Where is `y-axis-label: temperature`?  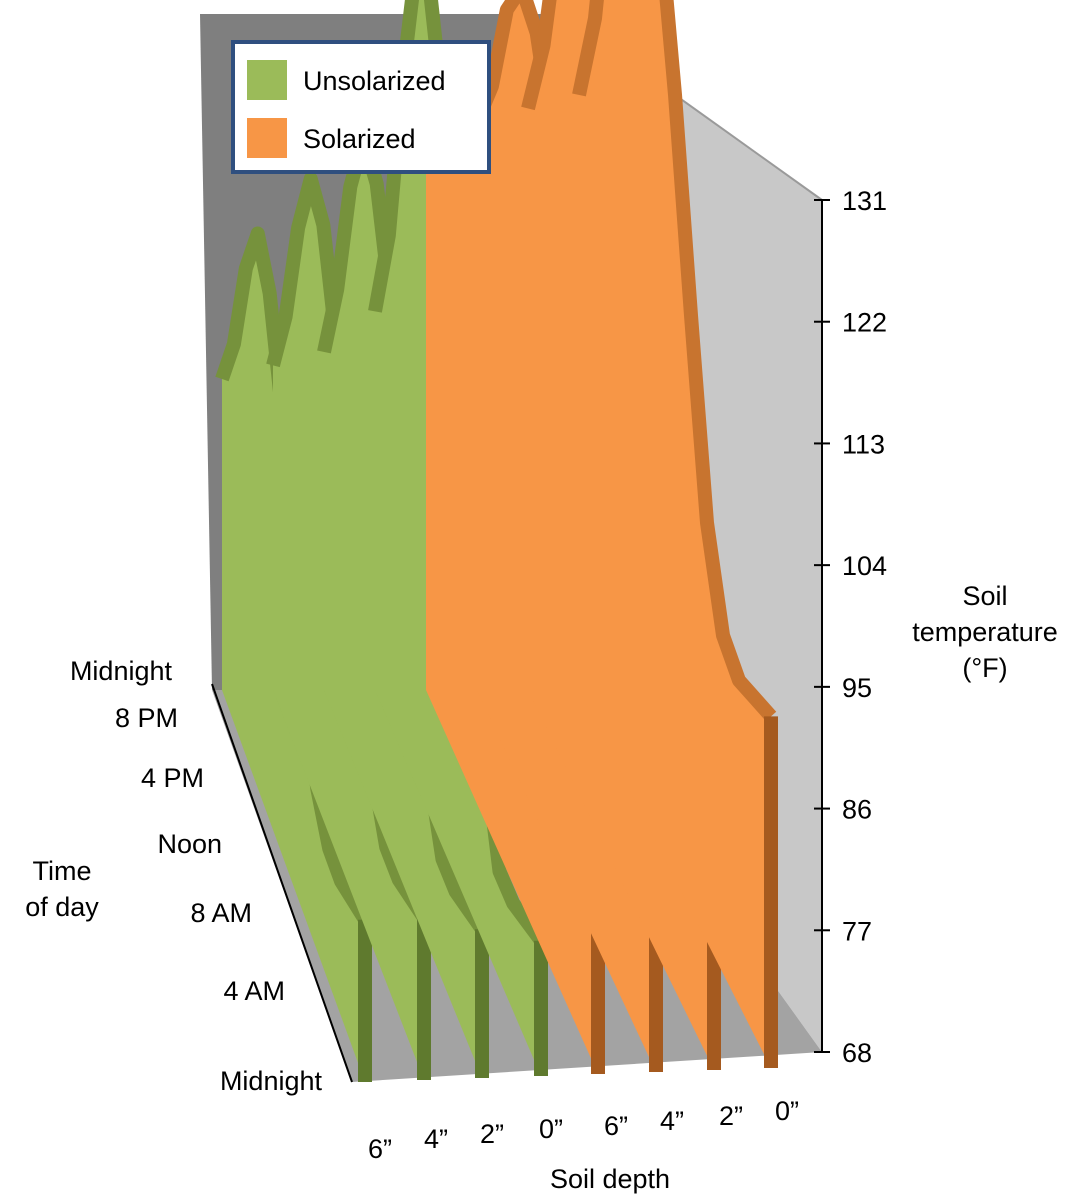 y-axis-label: temperature is located at coordinates (985, 632).